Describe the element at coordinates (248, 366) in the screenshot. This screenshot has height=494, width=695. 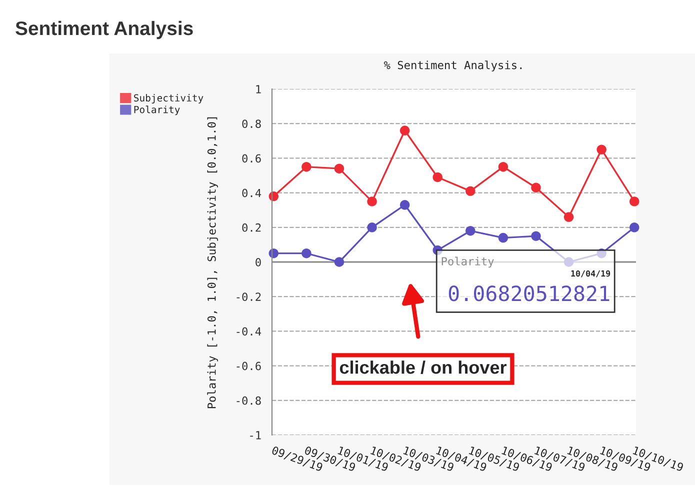
I see `y-tick-label: -0.6` at that location.